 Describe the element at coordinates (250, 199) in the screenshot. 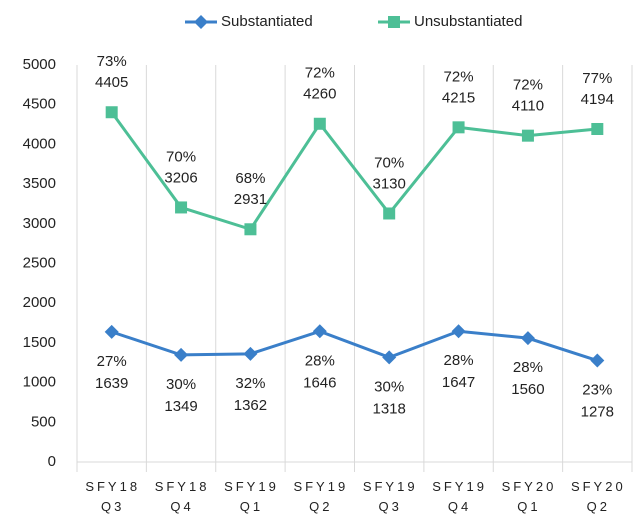

I see `value-label: 2931` at that location.